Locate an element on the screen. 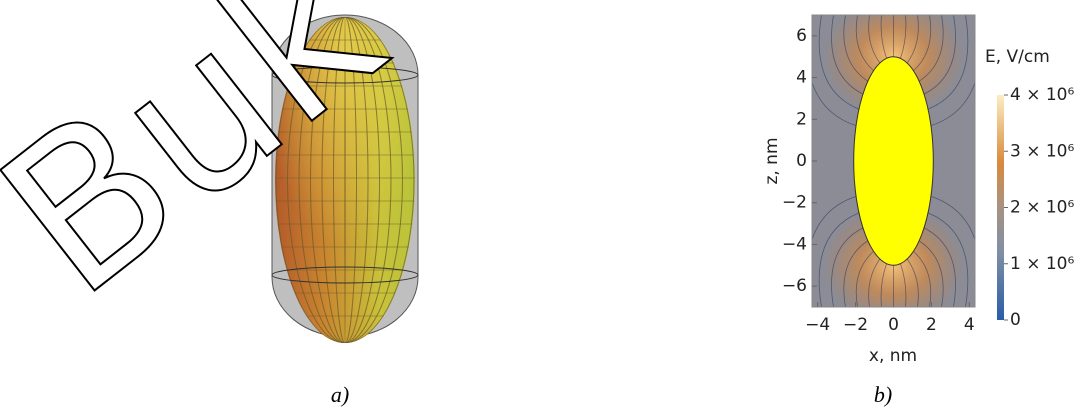 The width and height of the screenshot is (1082, 409). mesh is located at coordinates (345, 180).